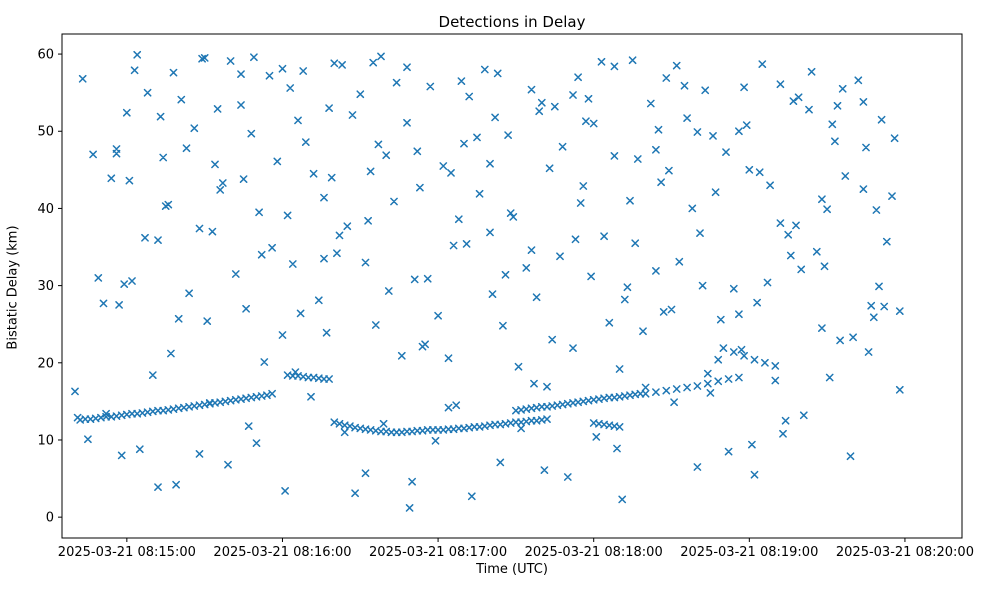 The width and height of the screenshot is (987, 590). What do you see at coordinates (45, 132) in the screenshot?
I see `y-tick-label: 50` at bounding box center [45, 132].